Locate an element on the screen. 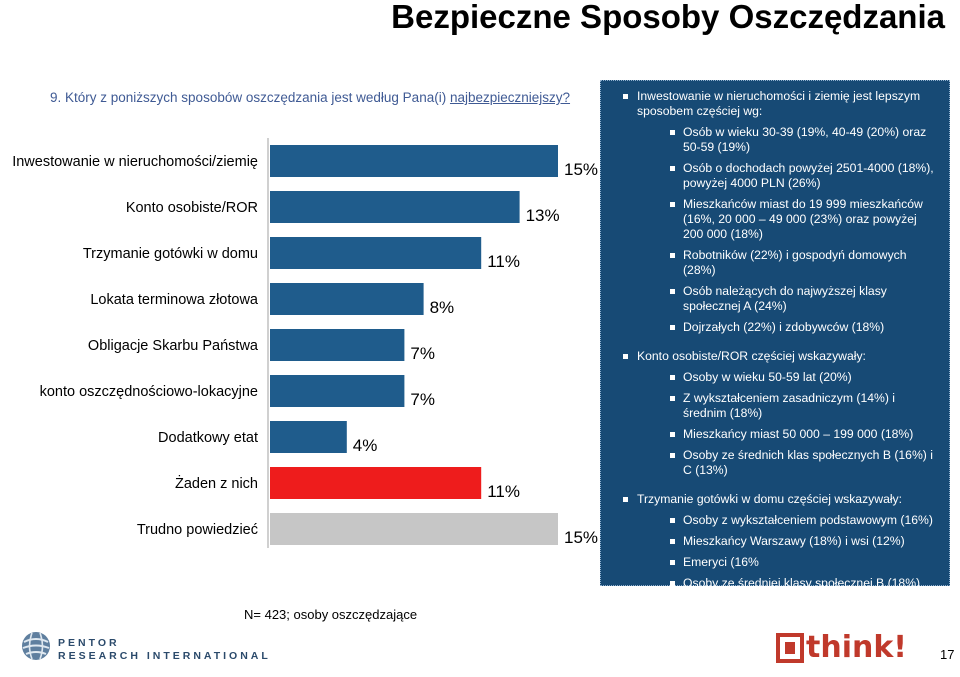 This screenshot has width=960, height=677. pentor-line-2: RESEARCH INTERNATIONAL is located at coordinates (164, 656).